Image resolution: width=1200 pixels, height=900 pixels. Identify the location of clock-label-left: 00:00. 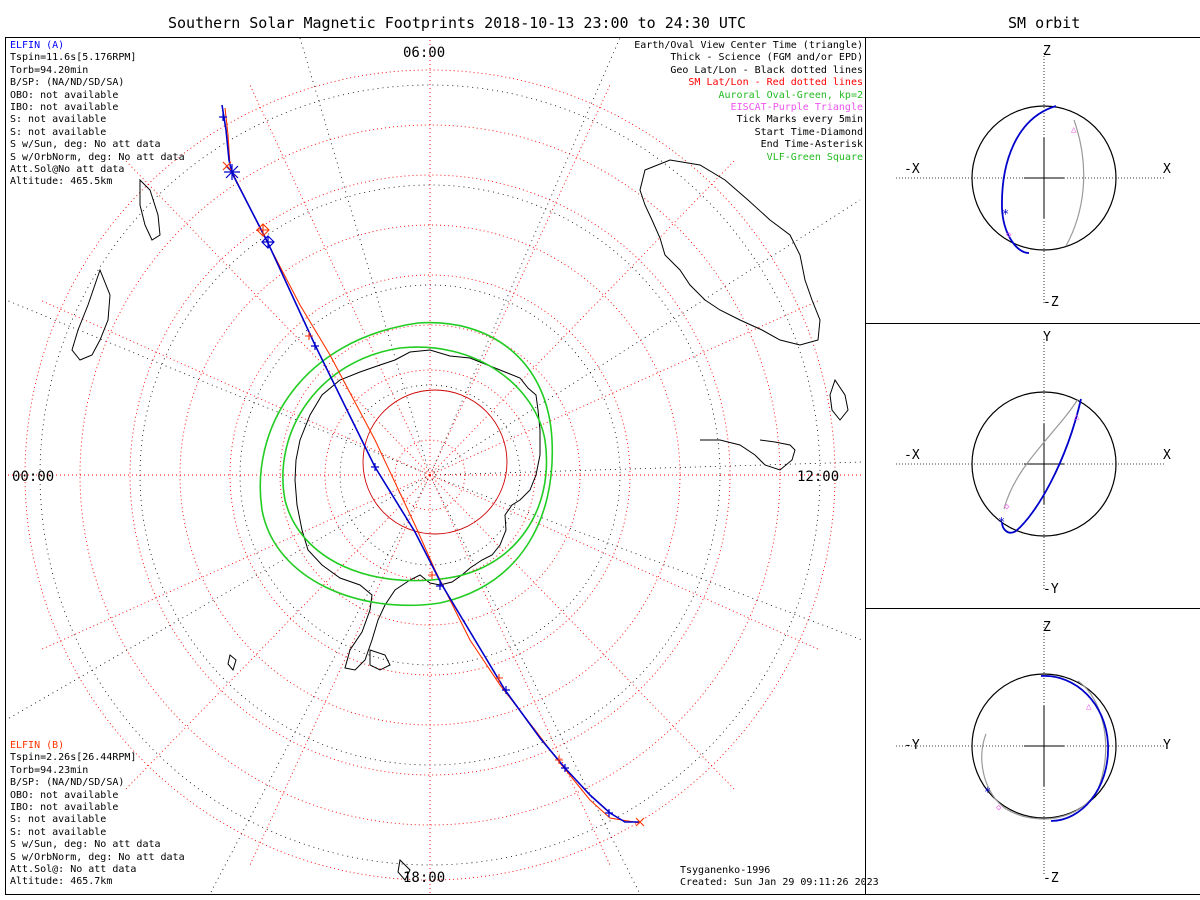
(33, 477).